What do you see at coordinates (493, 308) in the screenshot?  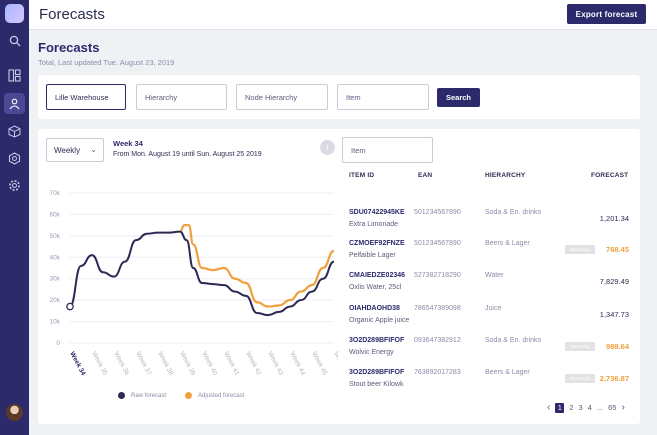 I see `item-hierarchy: Juice` at bounding box center [493, 308].